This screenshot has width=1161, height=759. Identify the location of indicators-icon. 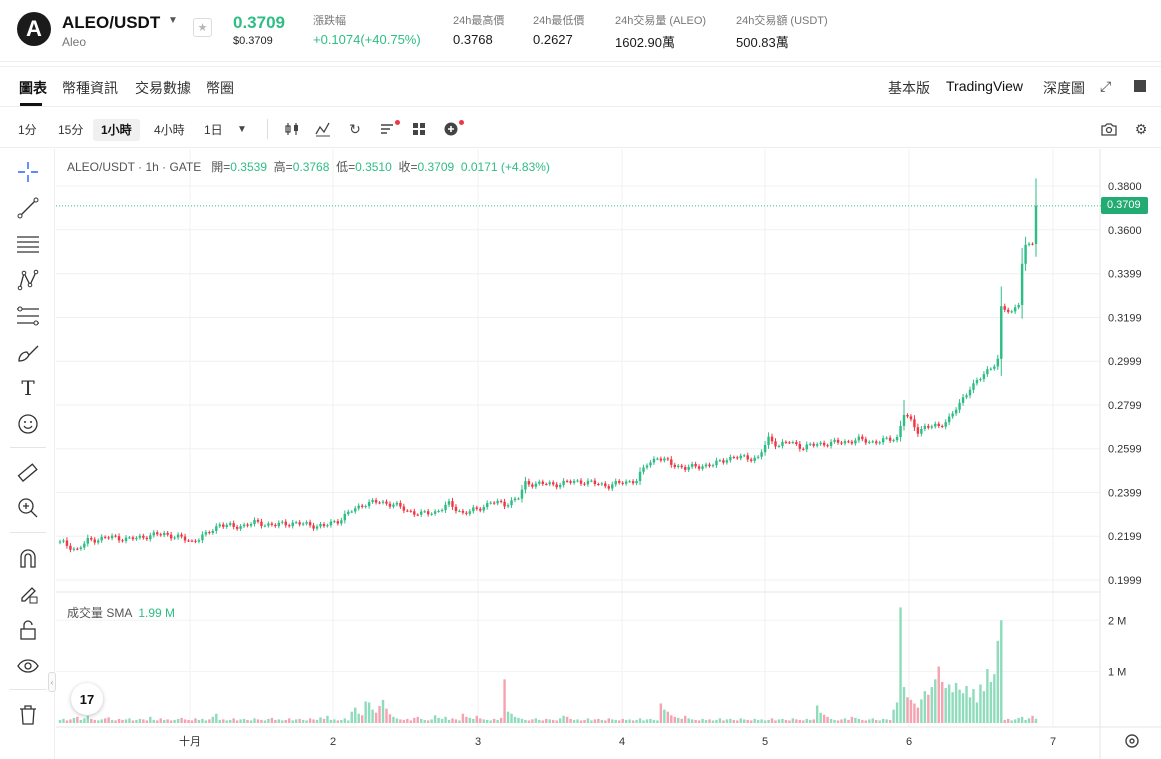
(323, 129).